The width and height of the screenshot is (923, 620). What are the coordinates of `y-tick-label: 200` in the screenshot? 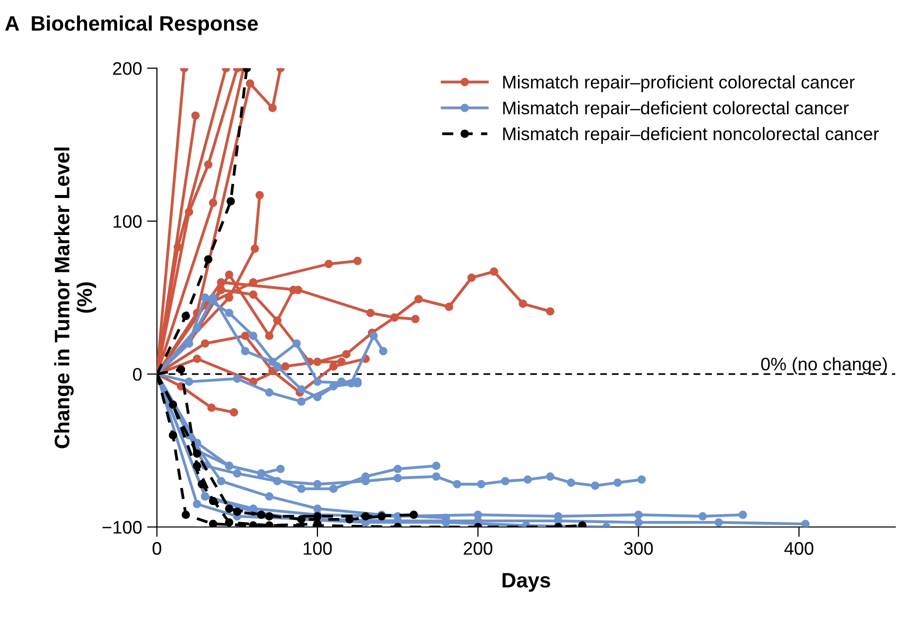 It's located at (127, 68).